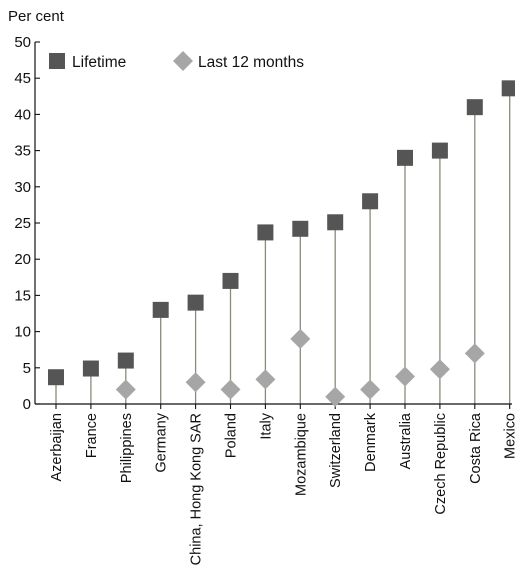  I want to click on y-tick-label-25: 25, so click(22, 223).